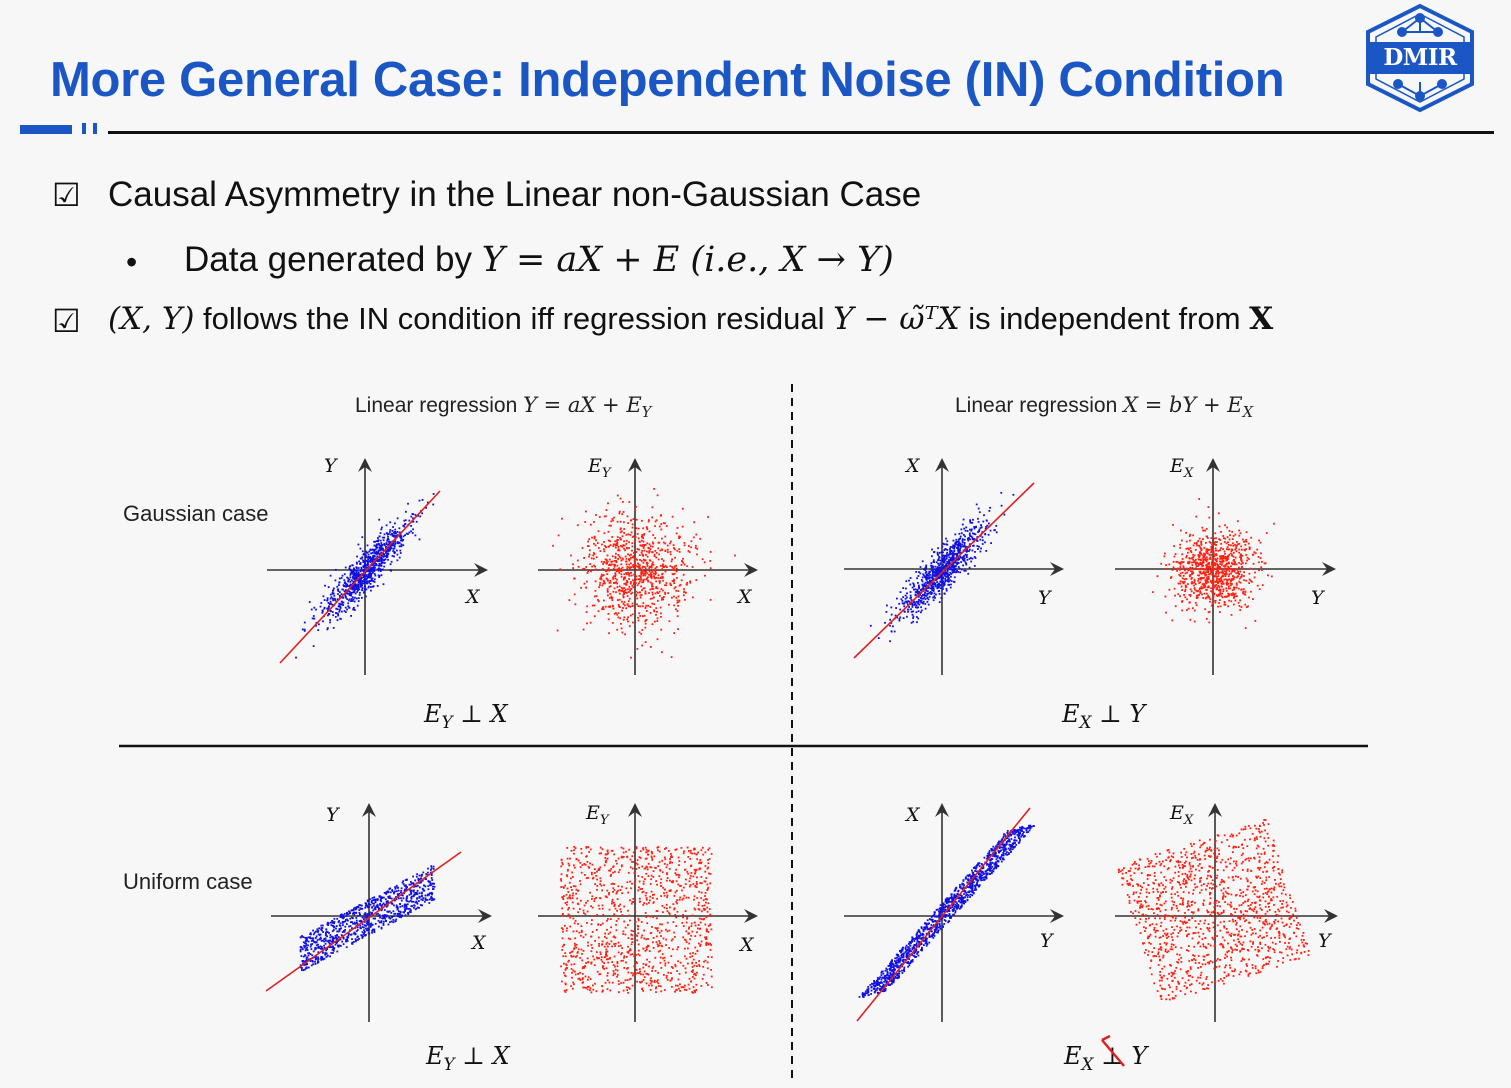 The width and height of the screenshot is (1511, 1088). I want to click on y-axis-arrow-icon, so click(1213, 465).